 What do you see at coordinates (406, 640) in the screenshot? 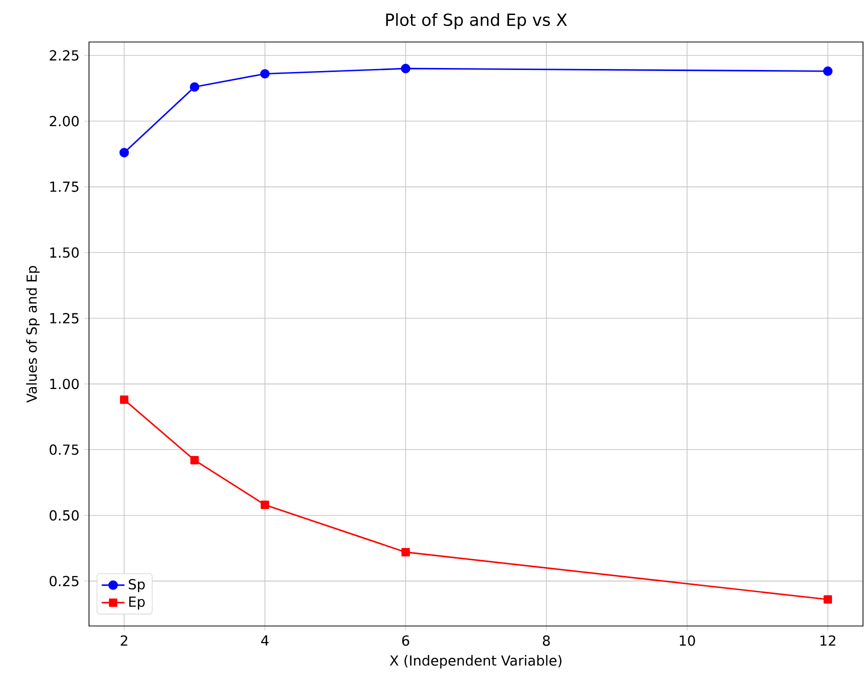
I see `x-tick-label: 6` at bounding box center [406, 640].